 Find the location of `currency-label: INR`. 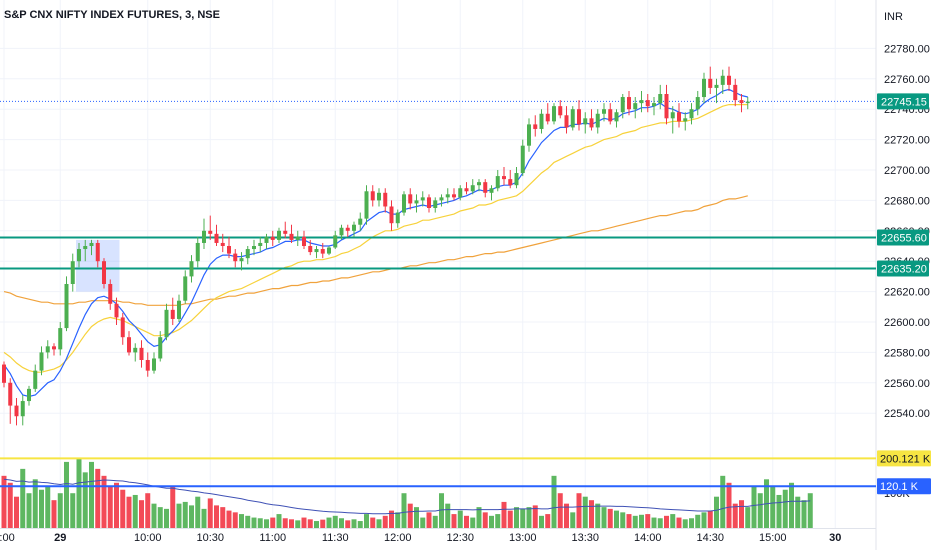

currency-label: INR is located at coordinates (893, 17).